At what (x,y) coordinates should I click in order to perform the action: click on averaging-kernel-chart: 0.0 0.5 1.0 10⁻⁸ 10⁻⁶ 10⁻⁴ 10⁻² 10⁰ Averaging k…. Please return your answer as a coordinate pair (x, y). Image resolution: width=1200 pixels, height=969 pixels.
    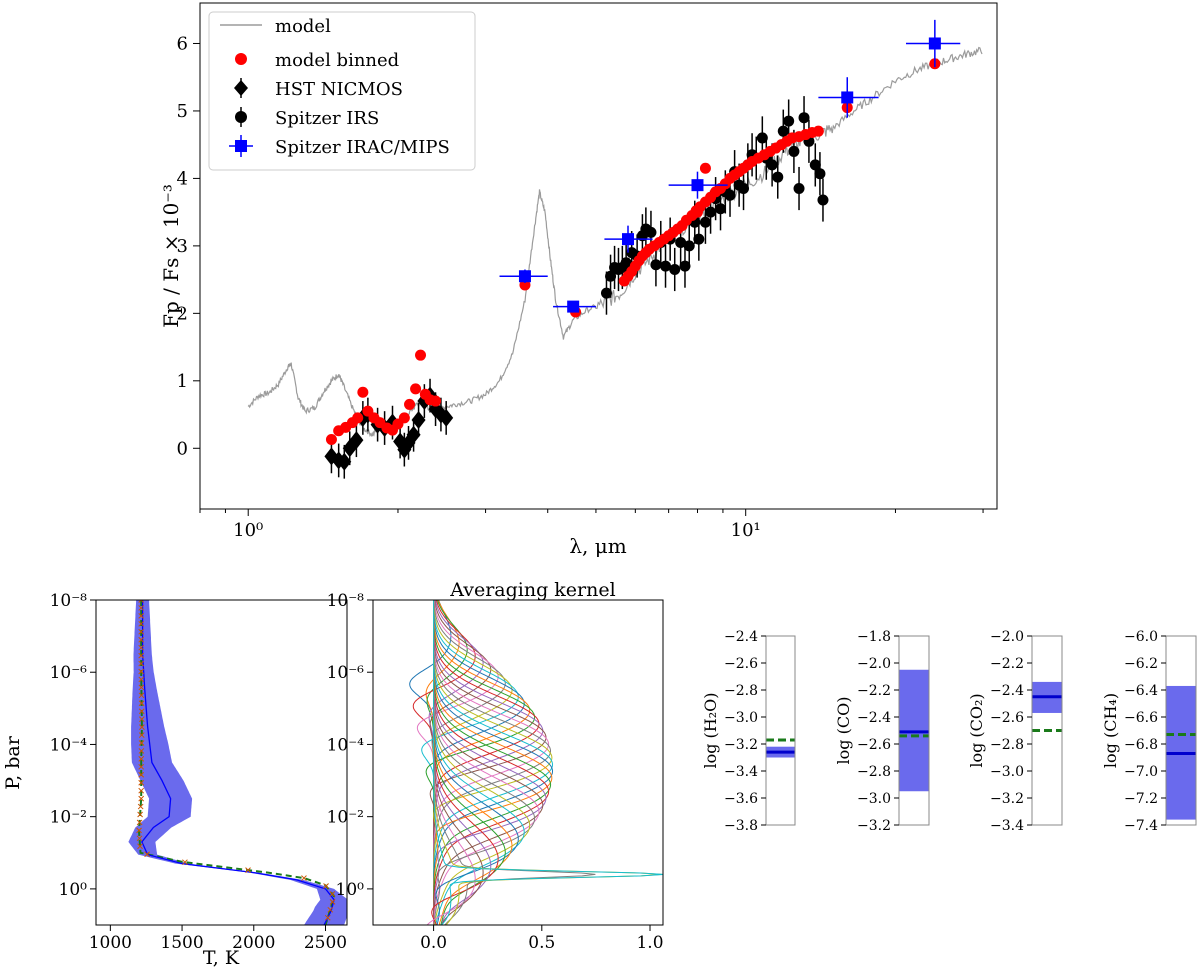
    Looking at the image, I should click on (495, 766).